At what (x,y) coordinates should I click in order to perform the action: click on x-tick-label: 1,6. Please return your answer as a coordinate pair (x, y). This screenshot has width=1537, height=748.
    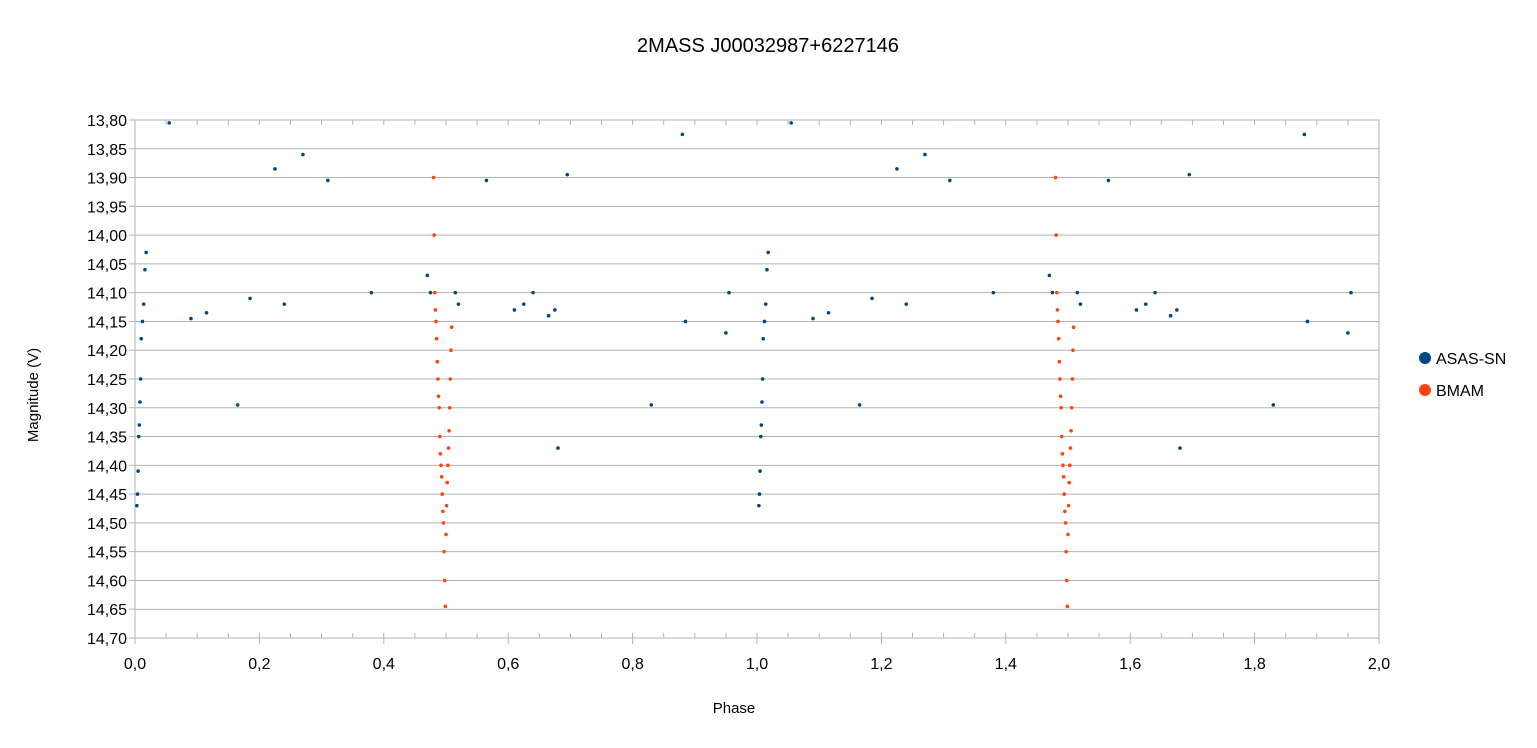
    Looking at the image, I should click on (1130, 664).